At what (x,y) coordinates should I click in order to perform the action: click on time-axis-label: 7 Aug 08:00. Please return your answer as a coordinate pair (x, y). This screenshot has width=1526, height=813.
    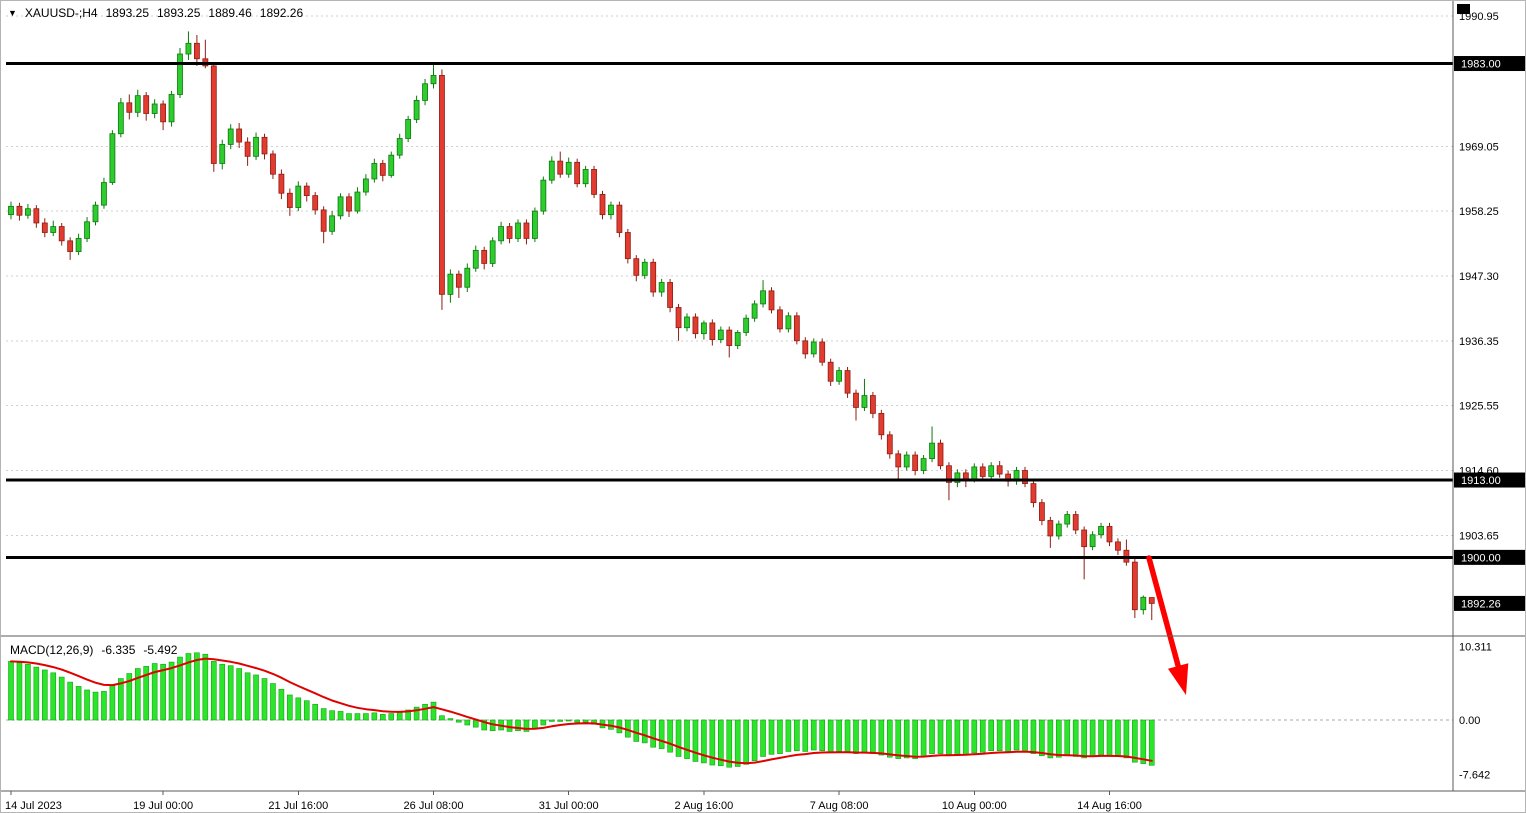
    Looking at the image, I should click on (839, 806).